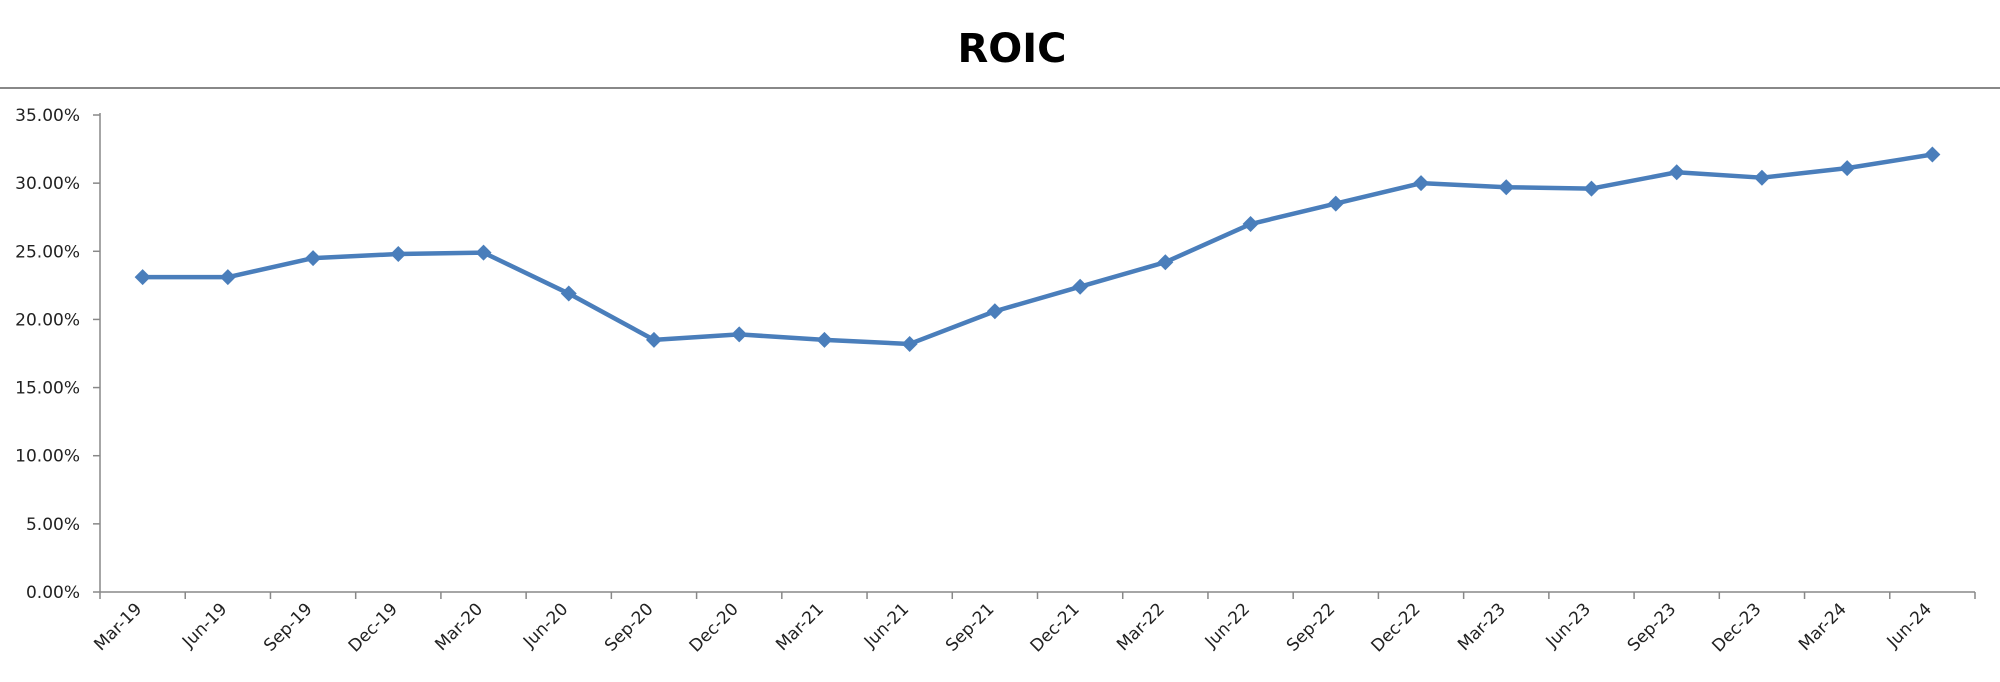 This screenshot has height=682, width=2000. I want to click on y-tick-label: 0.00%, so click(53, 593).